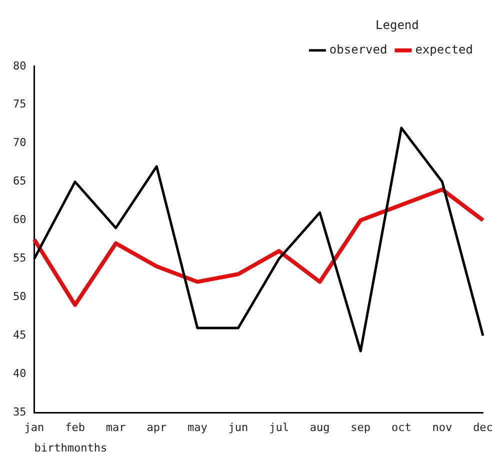 The image size is (503, 469). What do you see at coordinates (19, 335) in the screenshot?
I see `y-tick-label: 45` at bounding box center [19, 335].